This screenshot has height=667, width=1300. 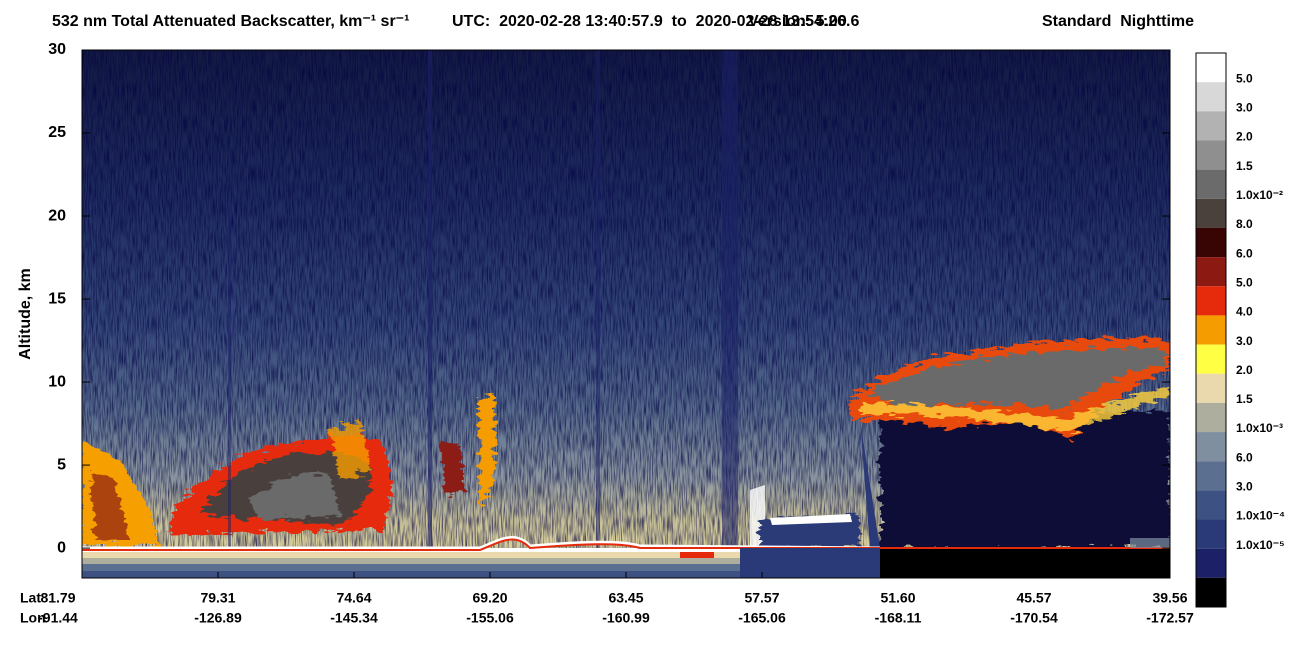 I want to click on lon-tick-label: -160.99, so click(x=626, y=618).